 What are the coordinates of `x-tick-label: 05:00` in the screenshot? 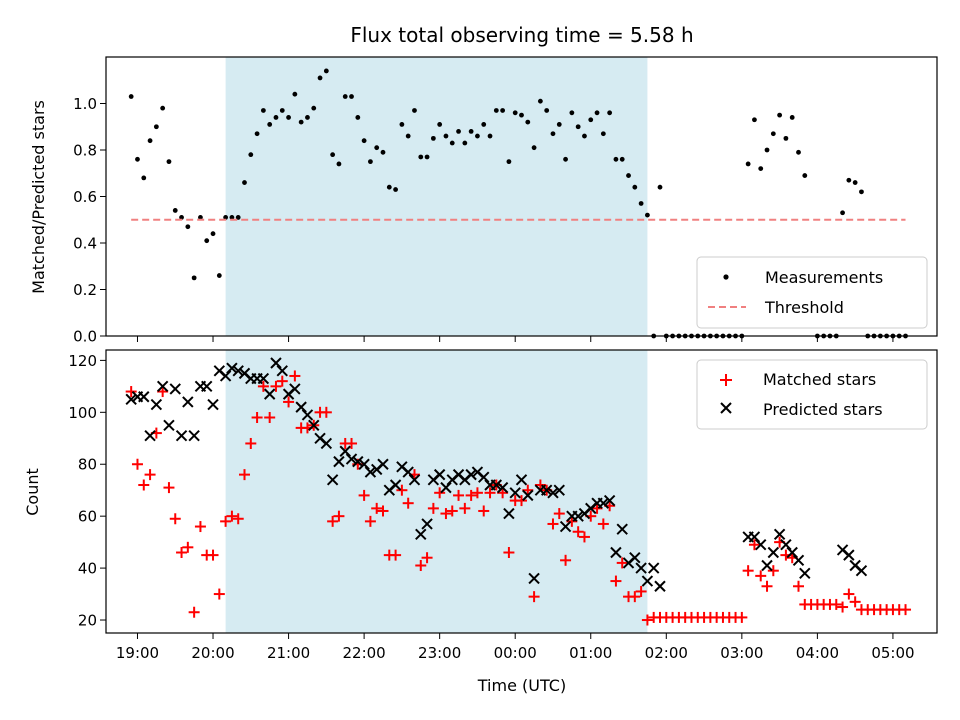 It's located at (892, 653).